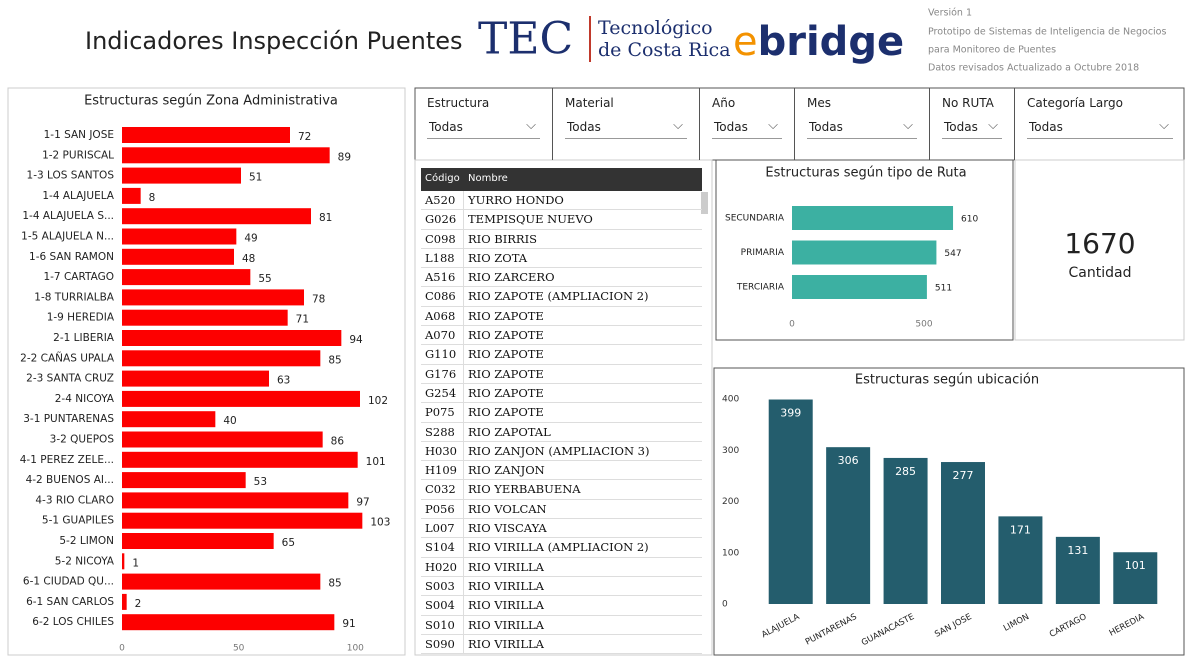 The image size is (1185, 656). What do you see at coordinates (1068, 626) in the screenshot?
I see `x-tick-label: CARTAGO` at bounding box center [1068, 626].